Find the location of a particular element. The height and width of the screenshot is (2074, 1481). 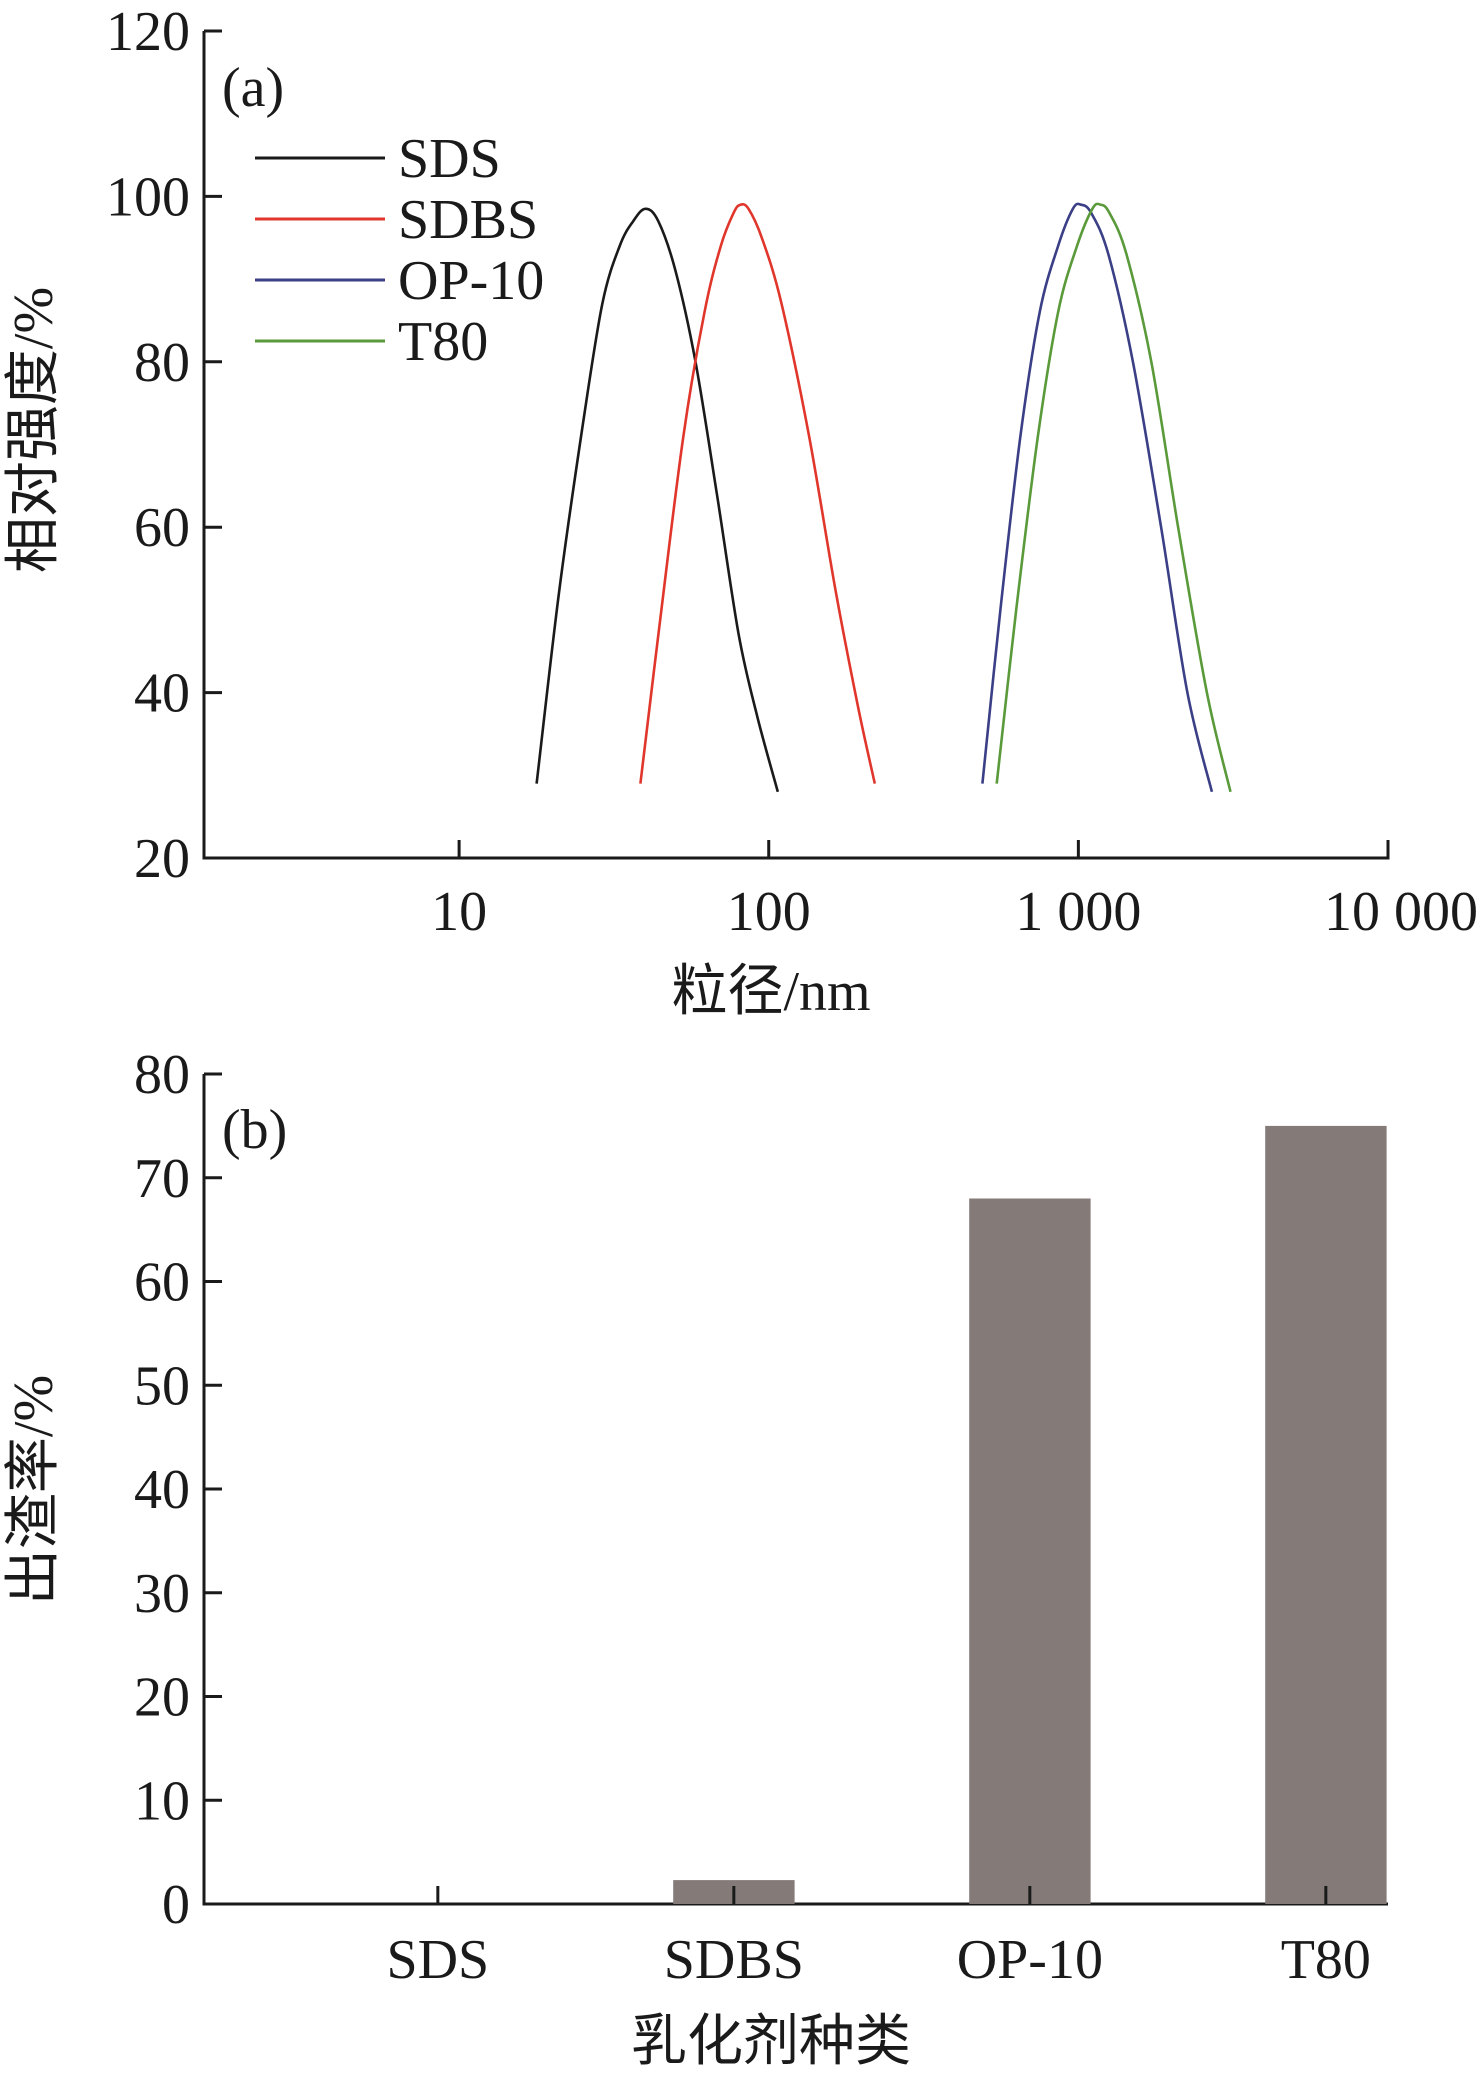

panel-a-x-axis-title: 粒径/nm is located at coordinates (770, 992).